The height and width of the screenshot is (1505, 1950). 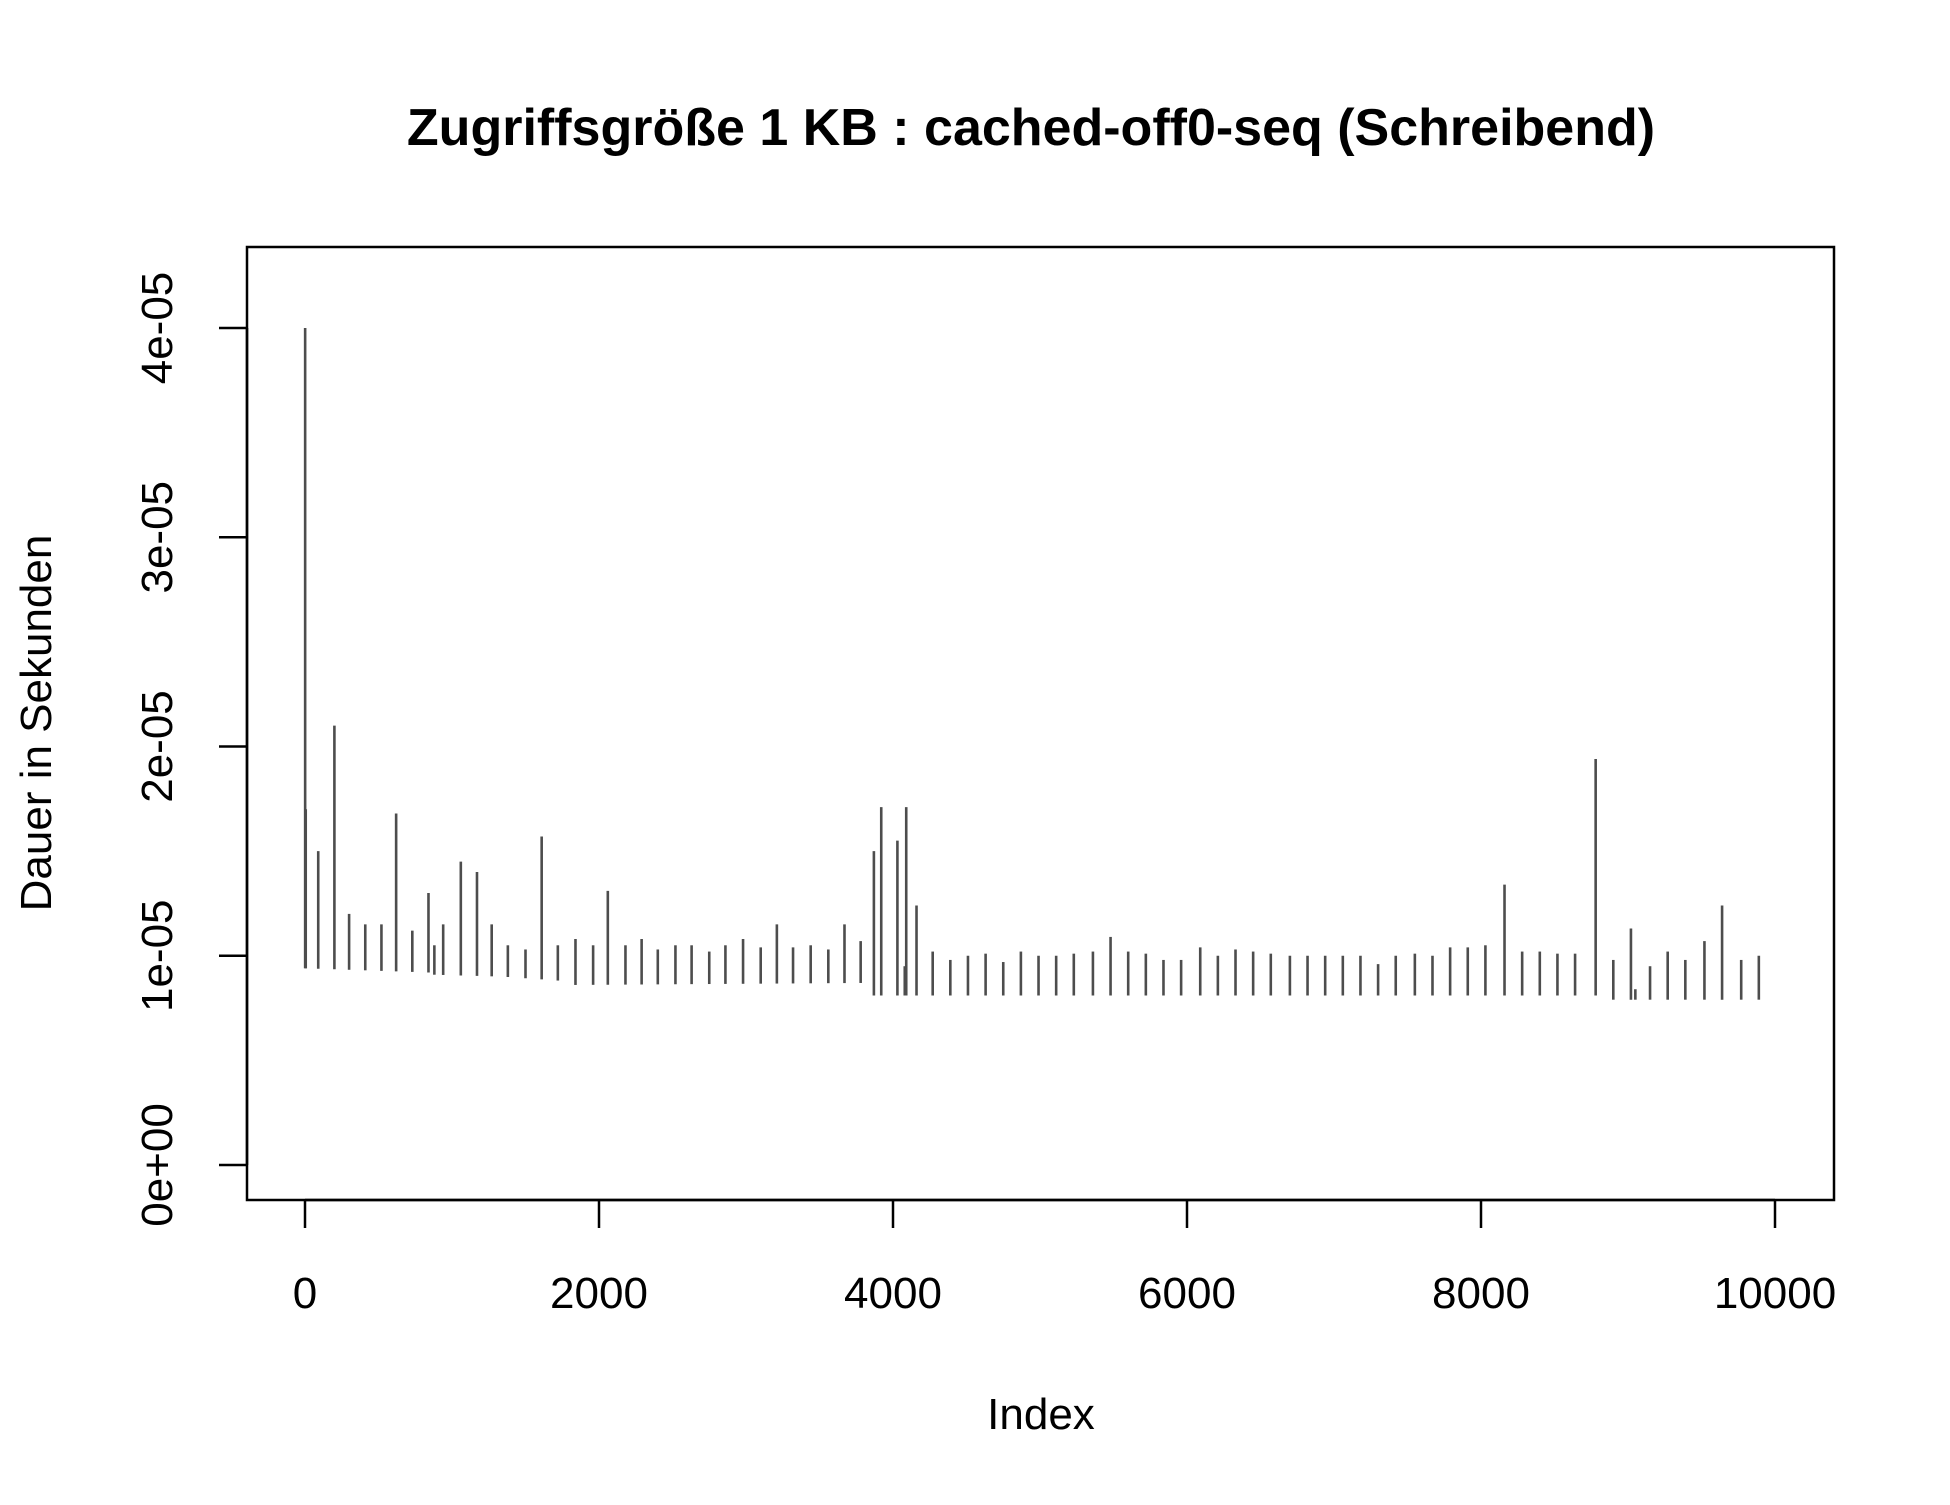 I want to click on y-axis-label: Dauer in Sekunden, so click(x=36, y=723).